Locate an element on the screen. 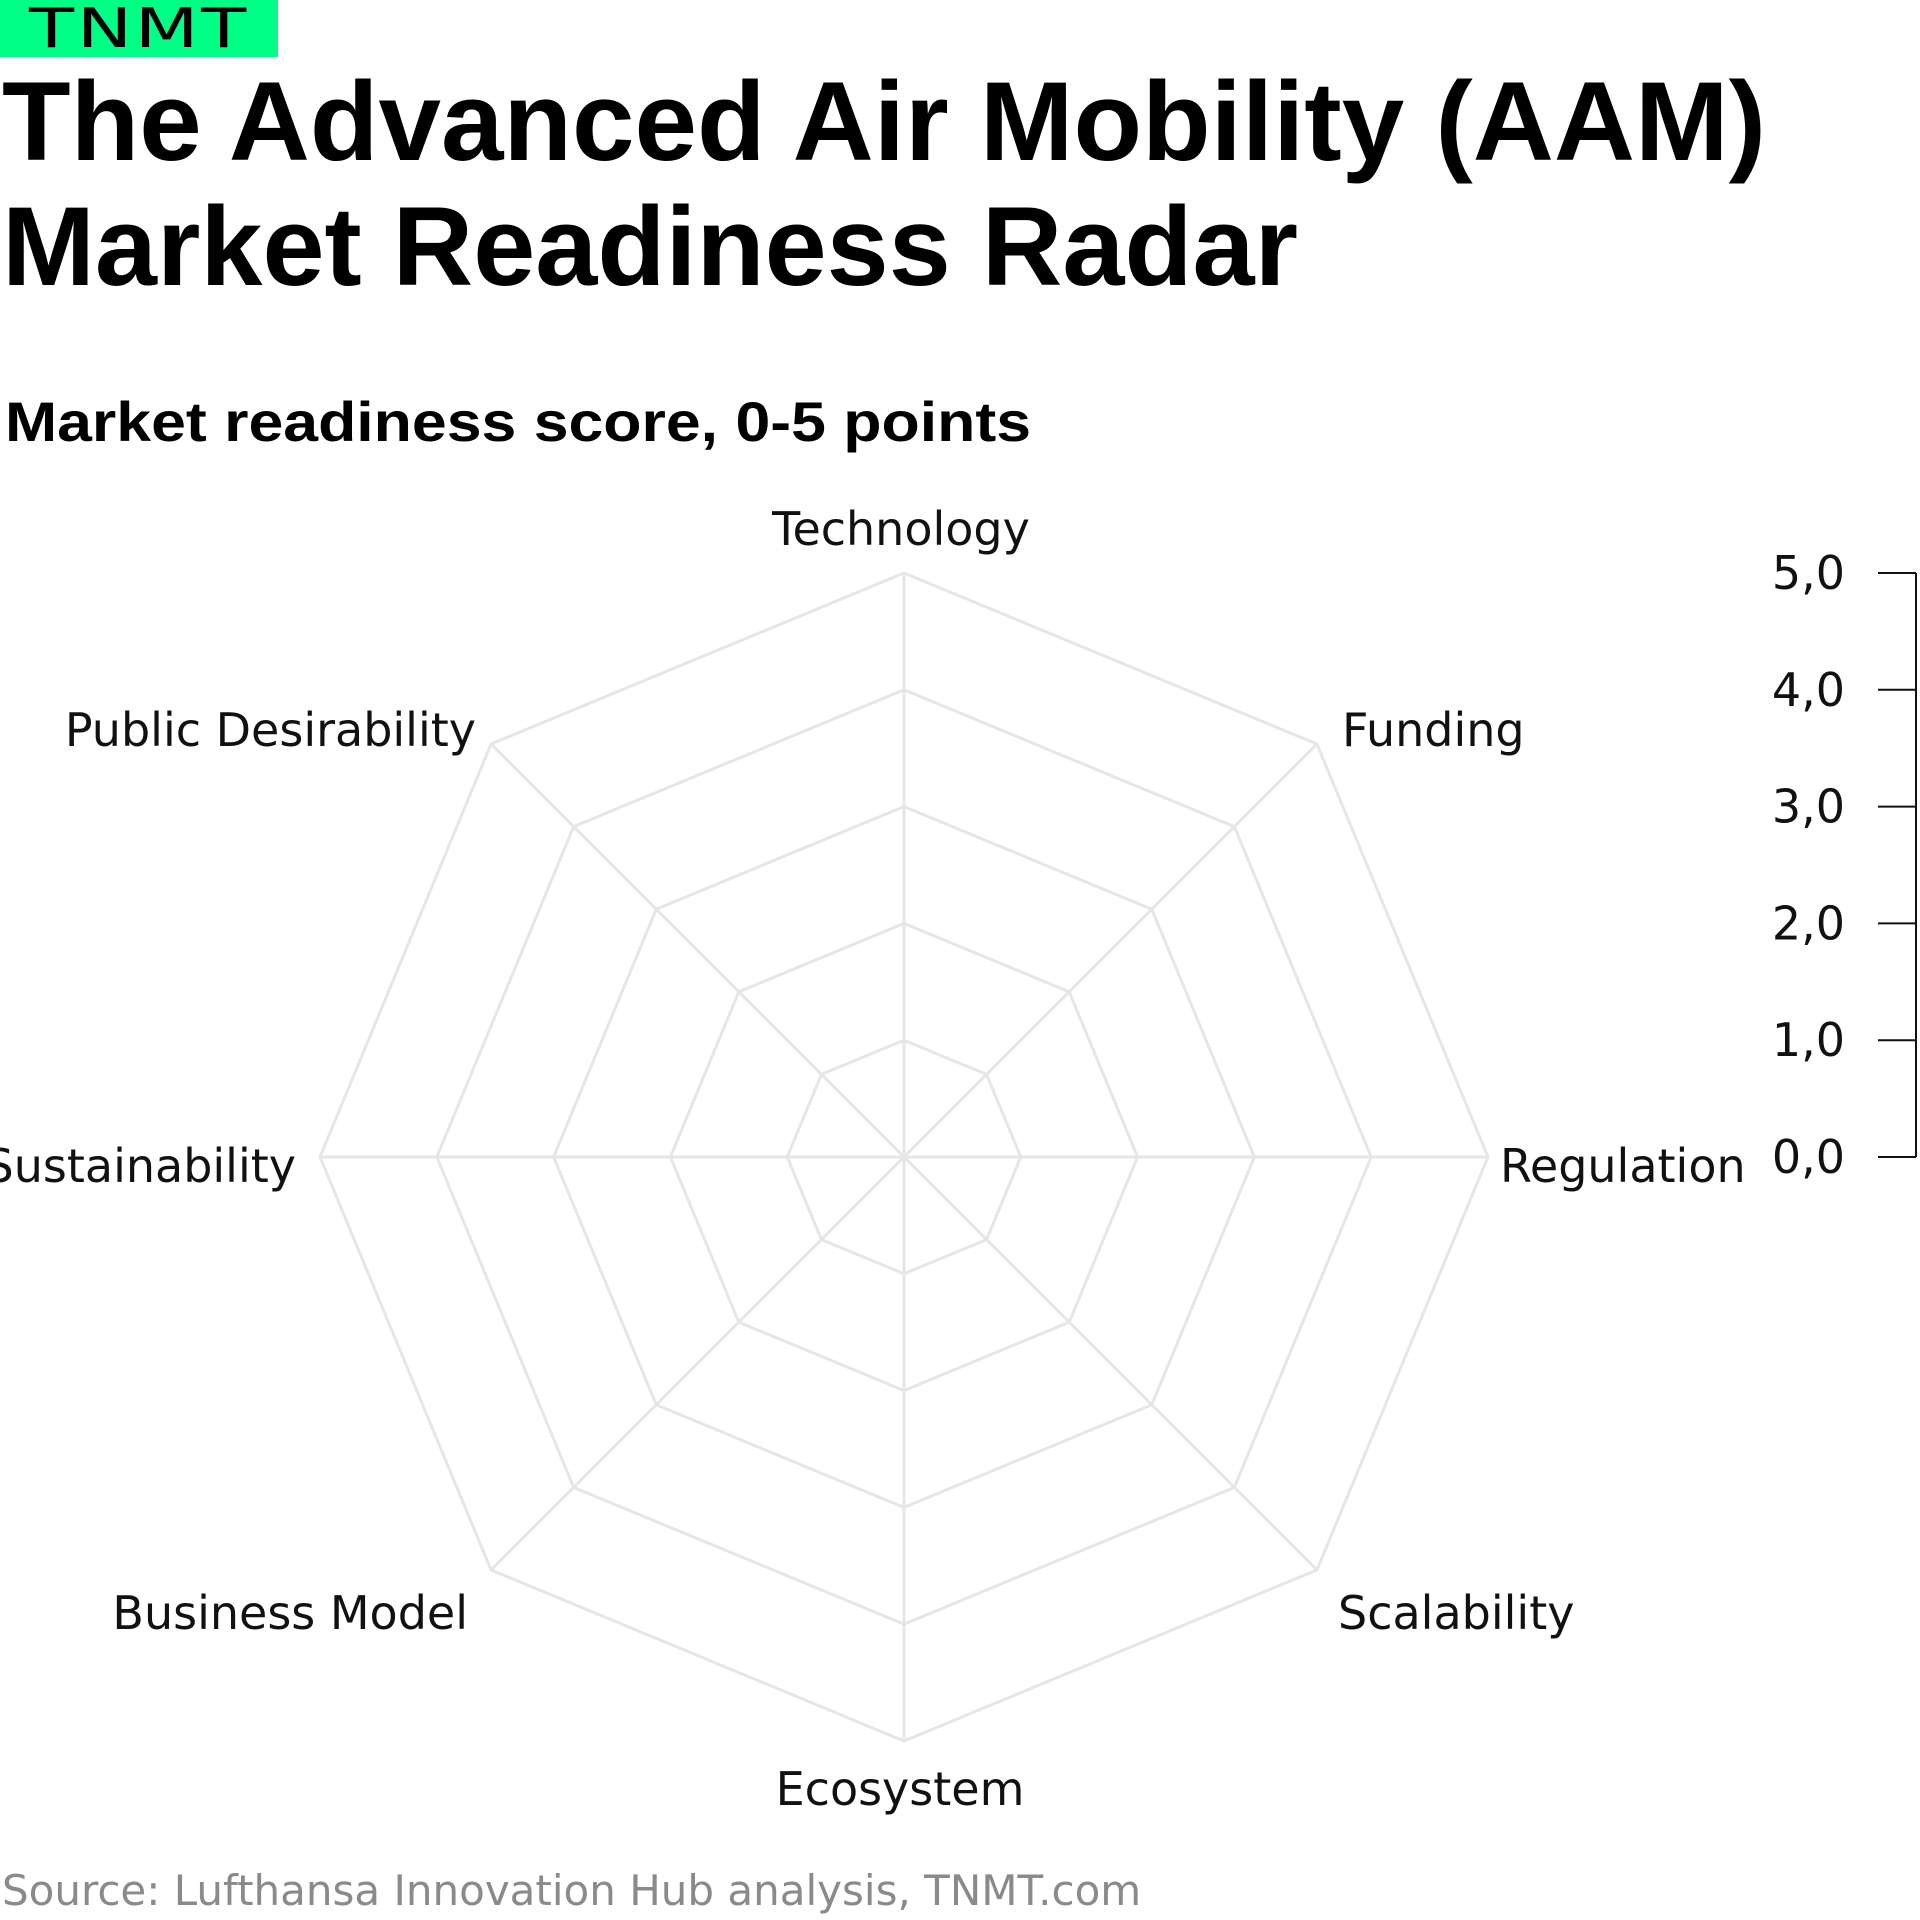 This screenshot has height=1920, width=1920. chart-subtitle: Market readiness score, 0-5 points is located at coordinates (518, 421).